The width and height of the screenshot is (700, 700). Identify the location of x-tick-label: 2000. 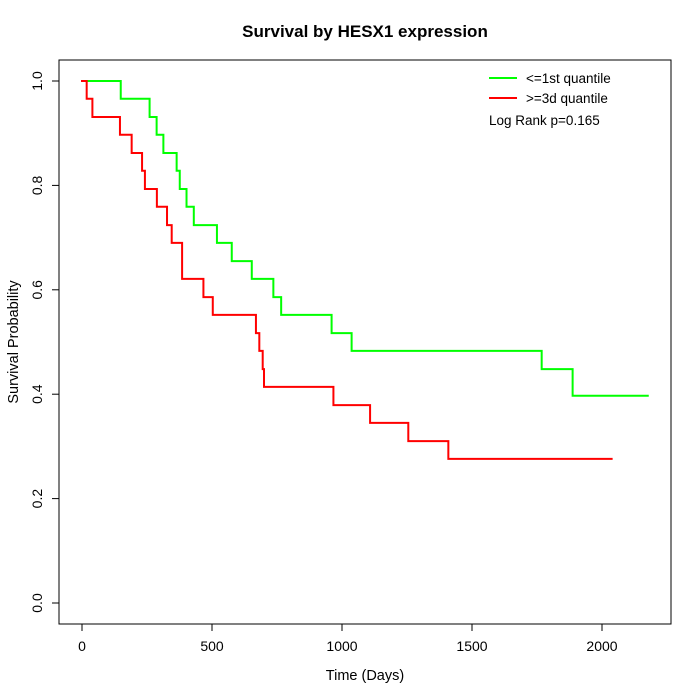
(601, 646).